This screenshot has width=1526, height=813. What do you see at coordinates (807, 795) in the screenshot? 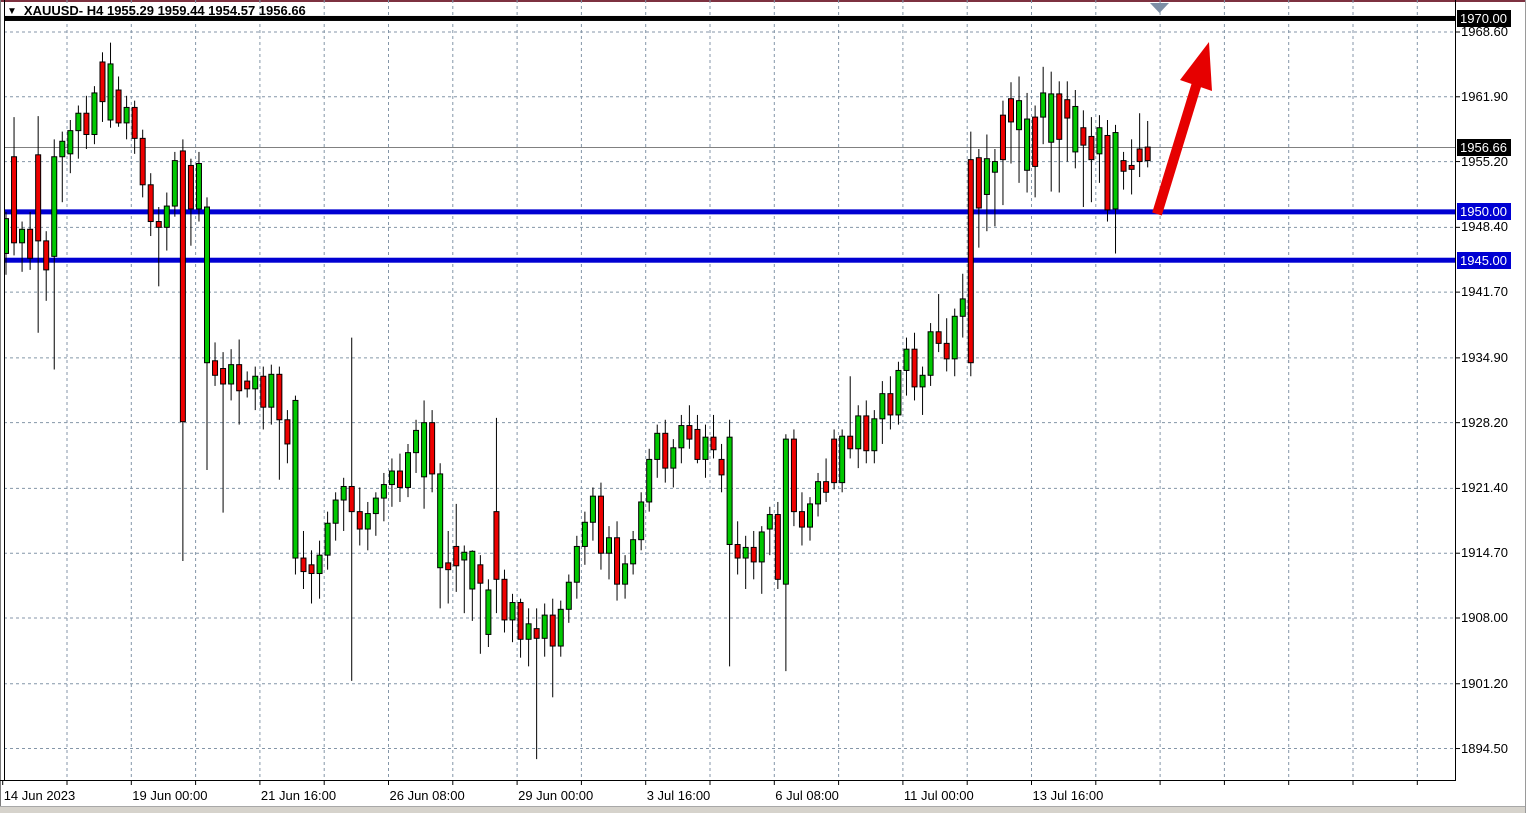
I see `time-tick-label: 6 Jul 08:00` at bounding box center [807, 795].